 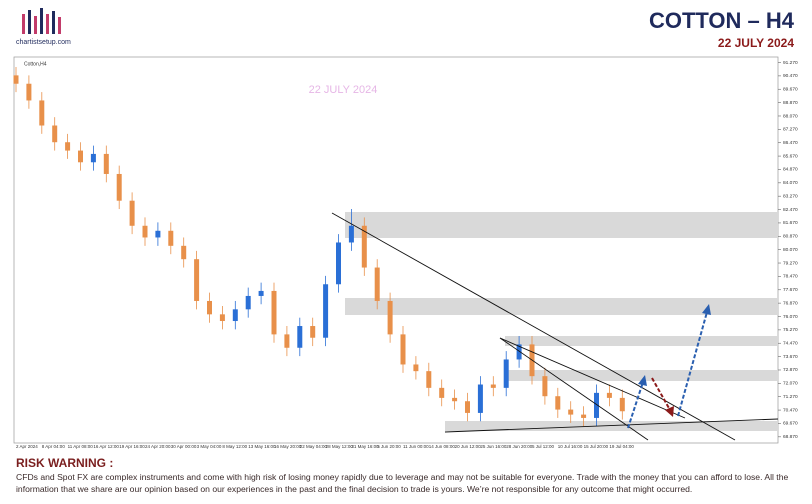 What do you see at coordinates (81, 446) in the screenshot?
I see `x-tick-label: 11 Apr 08:00` at bounding box center [81, 446].